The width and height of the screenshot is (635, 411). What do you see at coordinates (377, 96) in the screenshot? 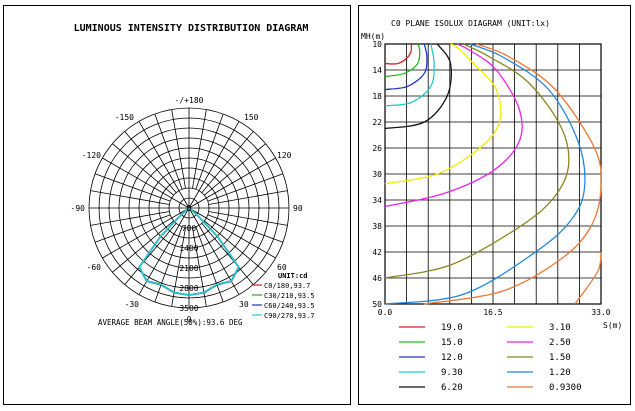
I see `y-tick-label: 18` at bounding box center [377, 96].